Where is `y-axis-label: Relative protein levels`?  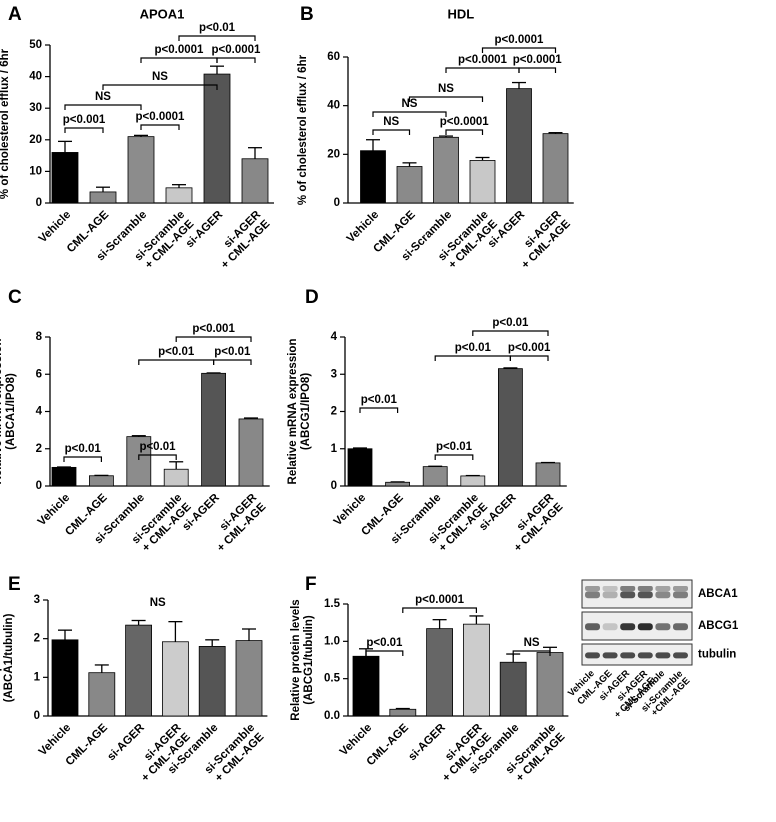 y-axis-label: Relative protein levels is located at coordinates (1, 657).